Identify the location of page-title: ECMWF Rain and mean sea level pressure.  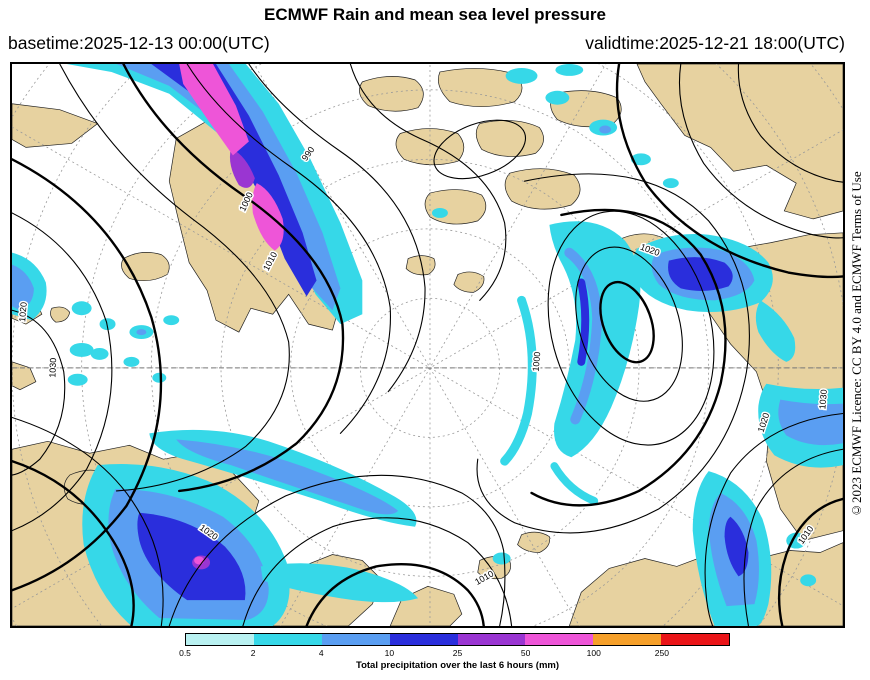
(434, 14).